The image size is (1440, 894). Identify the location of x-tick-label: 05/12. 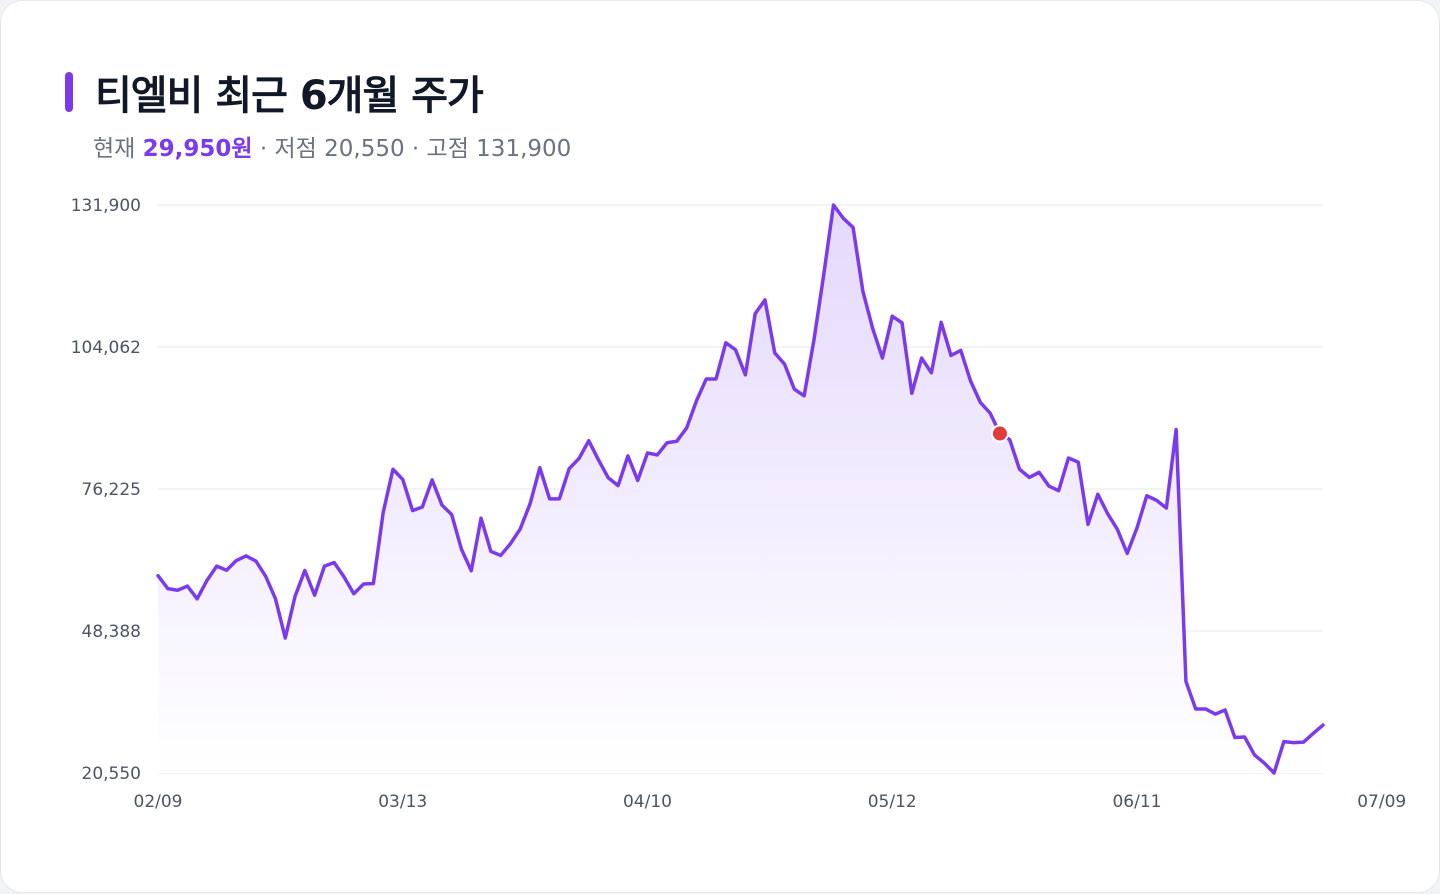
(892, 802).